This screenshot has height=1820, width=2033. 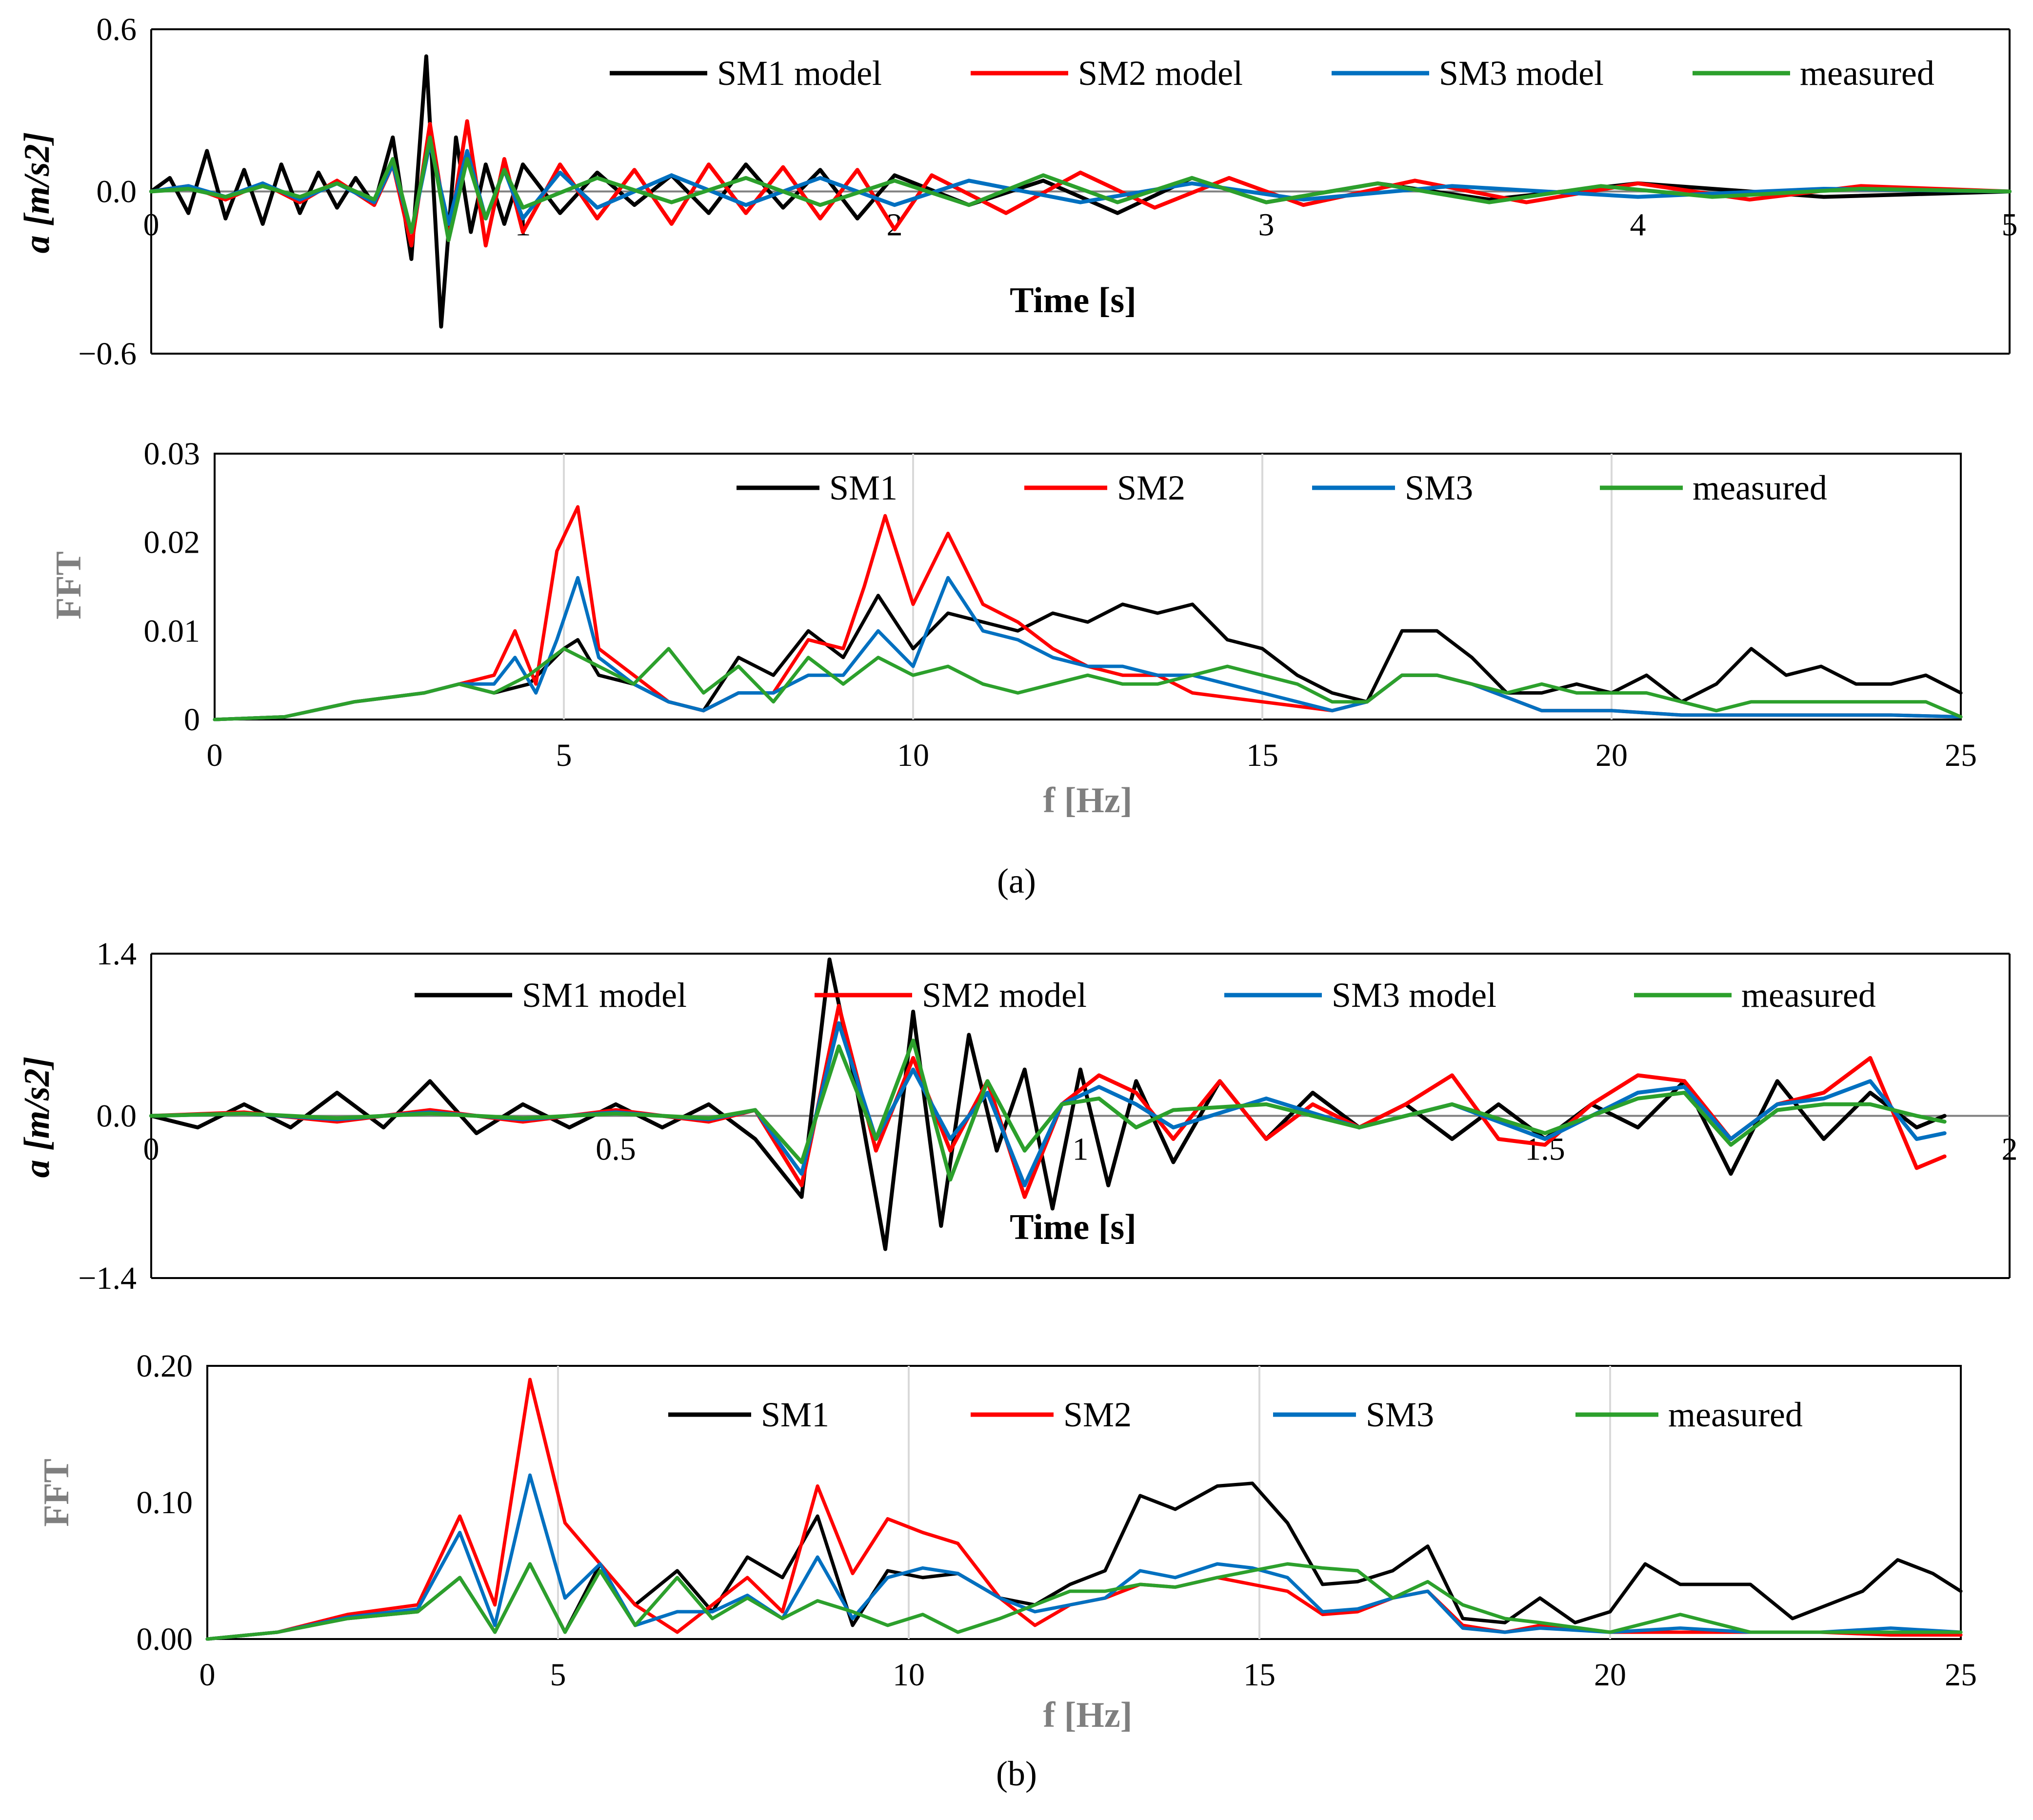 What do you see at coordinates (165, 1502) in the screenshot?
I see `y-tick-label: 0.10` at bounding box center [165, 1502].